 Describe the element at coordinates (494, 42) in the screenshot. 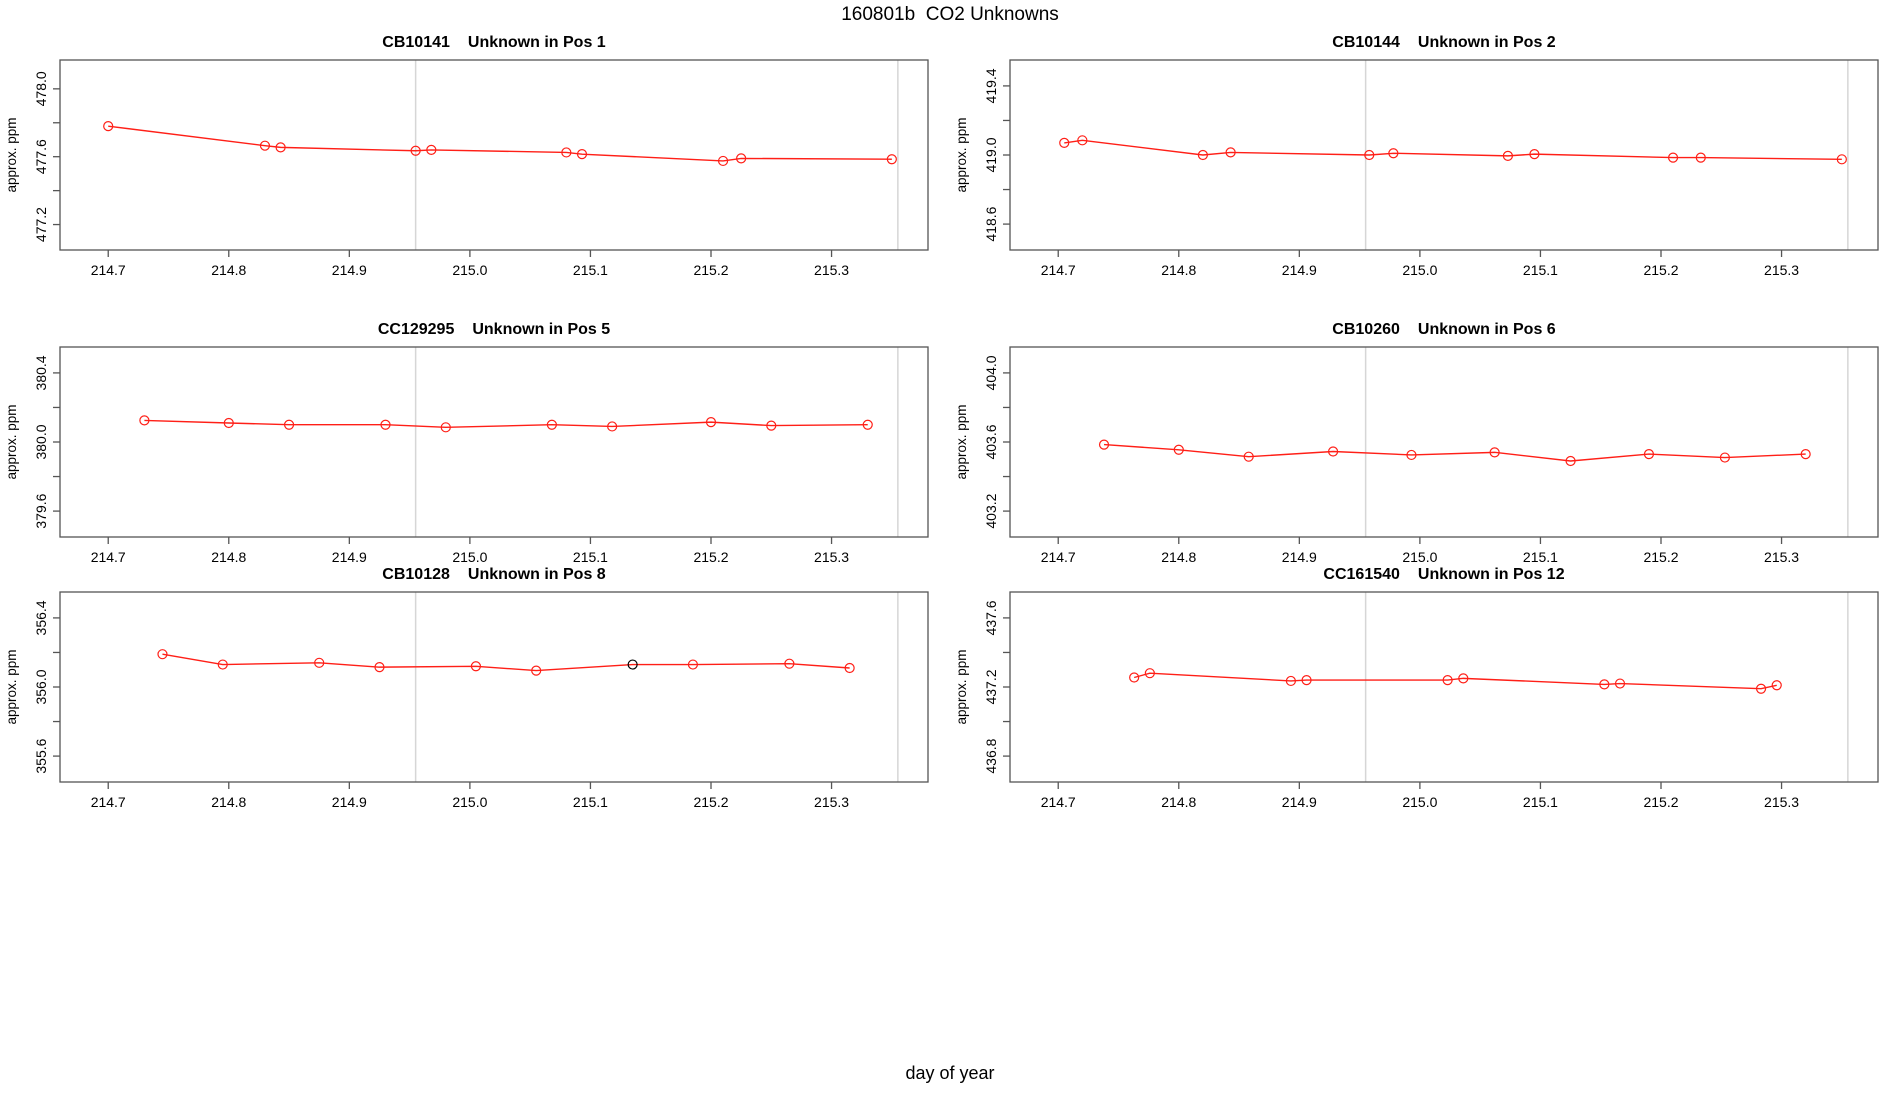

I see `subplot-title: CB10141 Unknown in Pos 1` at that location.